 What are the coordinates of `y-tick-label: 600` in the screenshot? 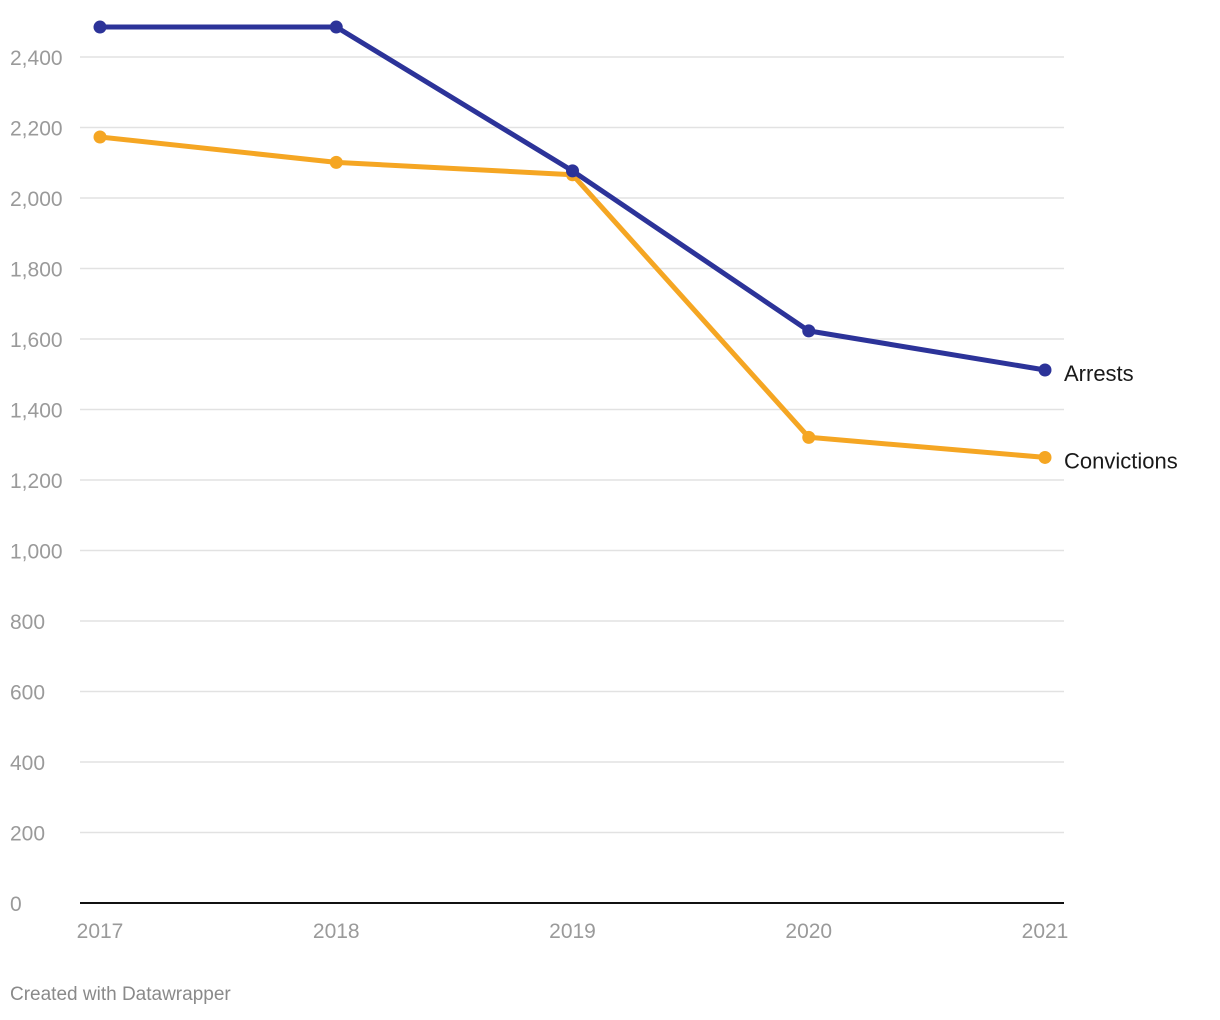 It's located at (27, 693).